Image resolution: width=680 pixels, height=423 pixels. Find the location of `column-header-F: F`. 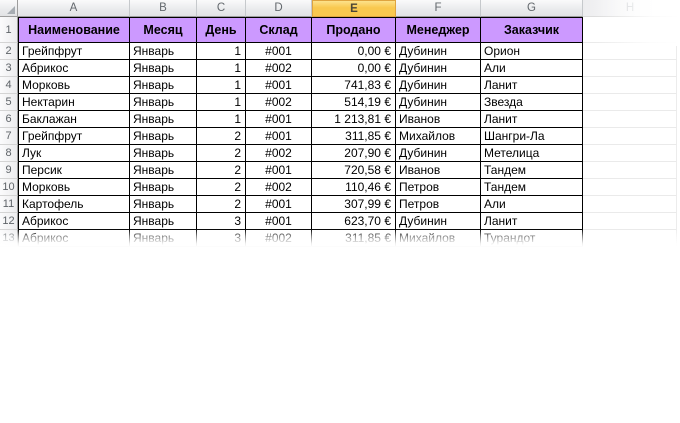

column-header-F: F is located at coordinates (438, 8).